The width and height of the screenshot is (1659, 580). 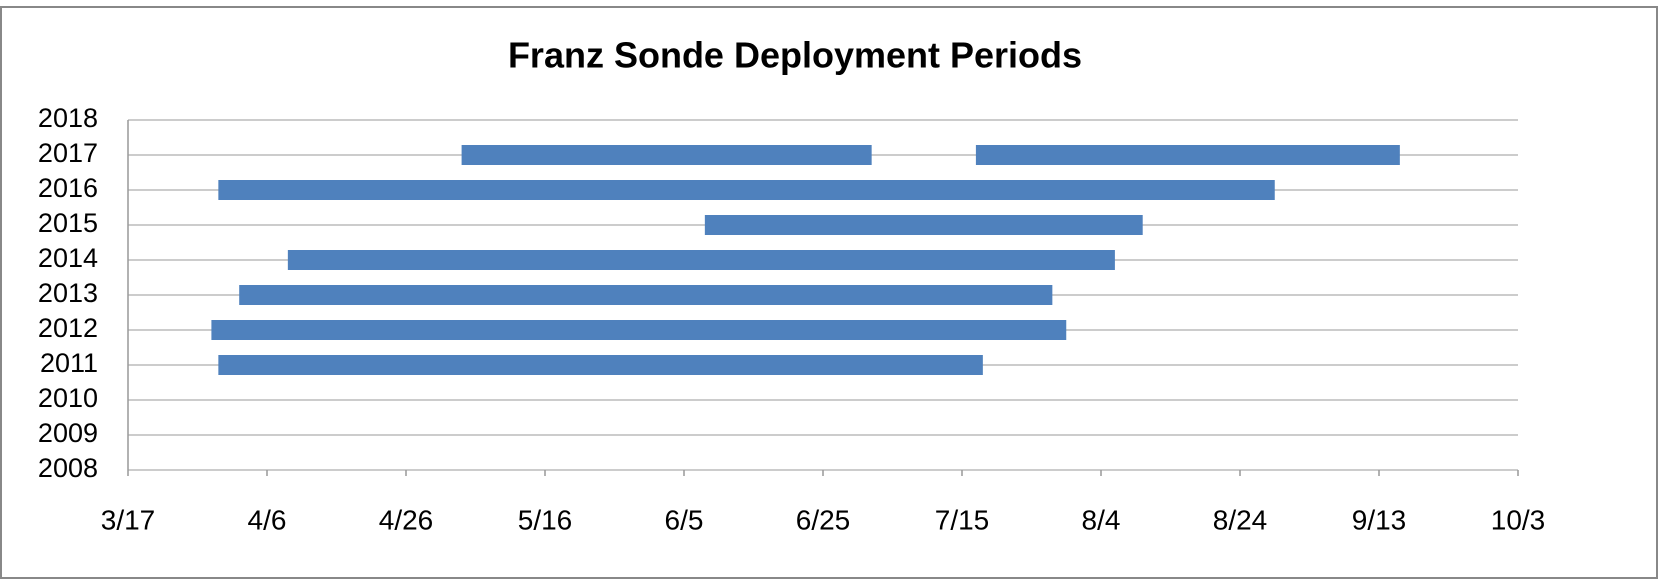 I want to click on x-tick-label: 10/3, so click(x=1518, y=519).